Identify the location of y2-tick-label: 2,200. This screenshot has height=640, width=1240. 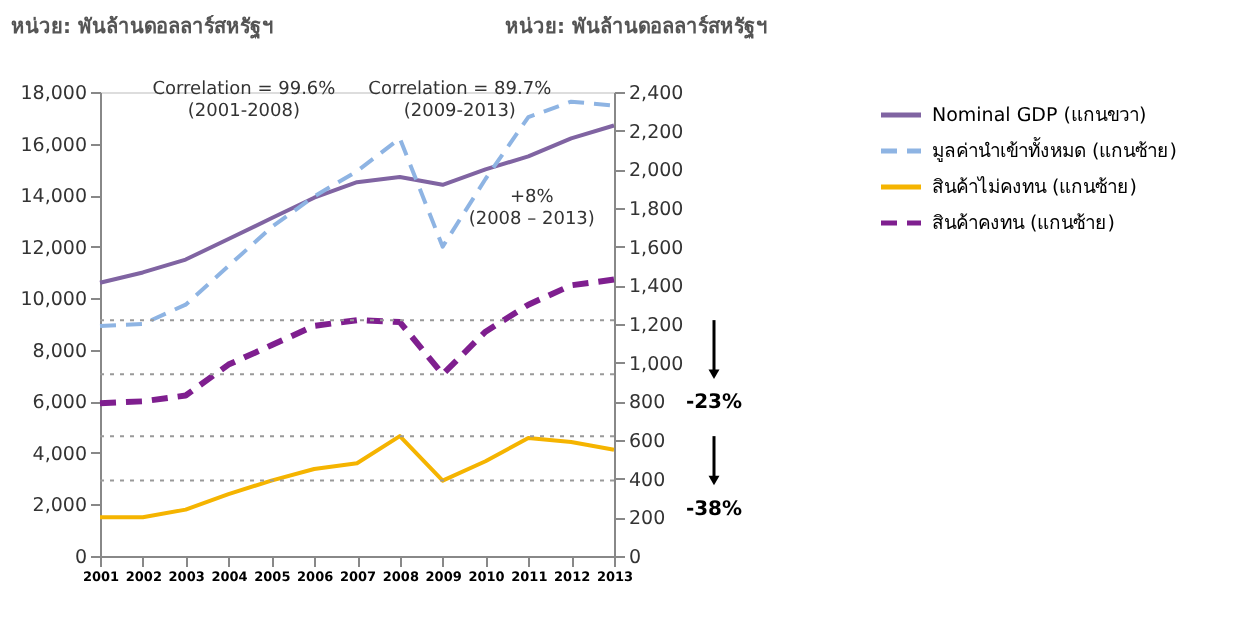
(656, 132).